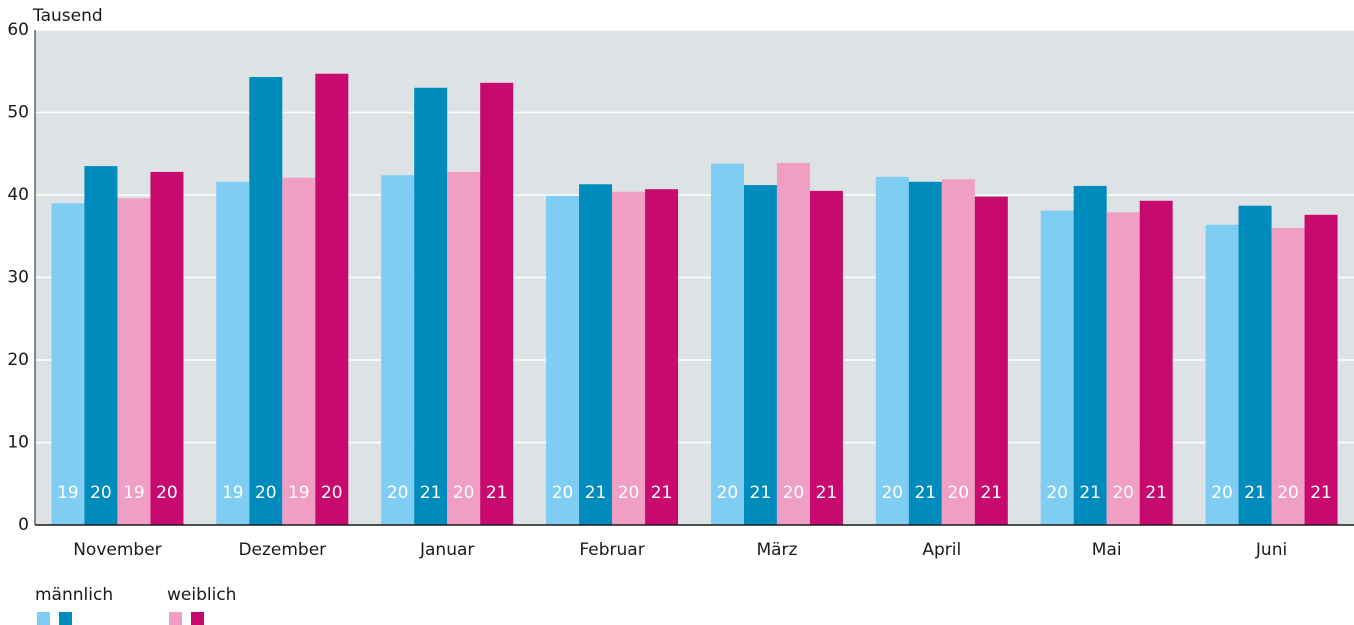 The width and height of the screenshot is (1354, 625). Describe the element at coordinates (941, 550) in the screenshot. I see `x-tick-label: April` at that location.